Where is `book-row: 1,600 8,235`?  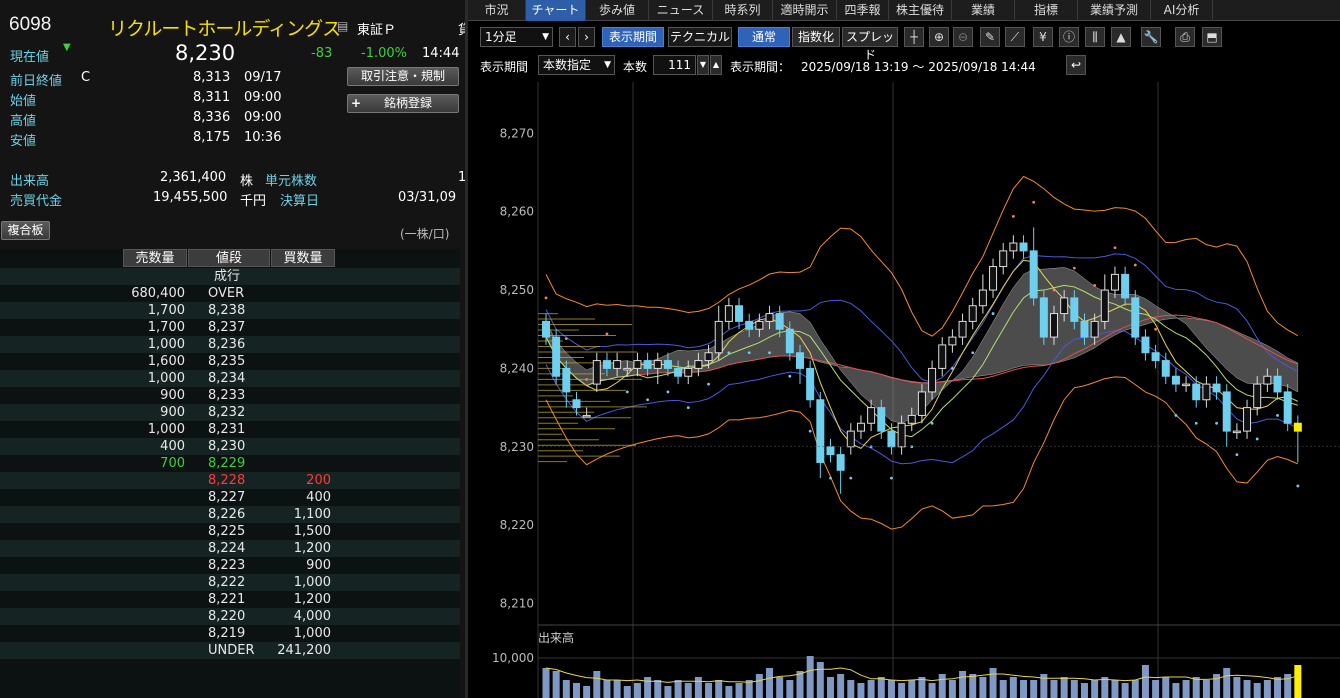
book-row: 1,600 8,235 is located at coordinates (230, 361).